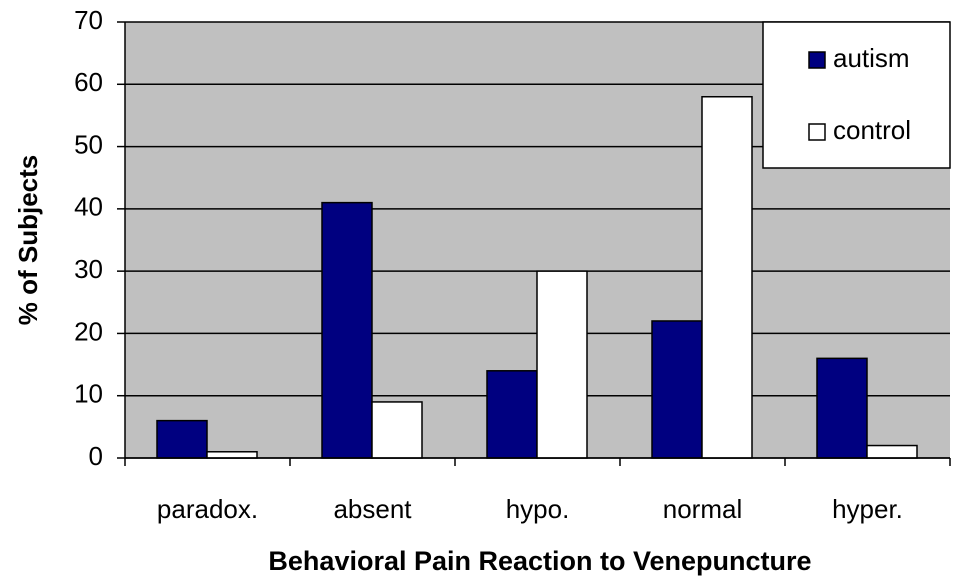 This screenshot has height=582, width=956. I want to click on y-axis-label: % of Subjects, so click(28, 240).